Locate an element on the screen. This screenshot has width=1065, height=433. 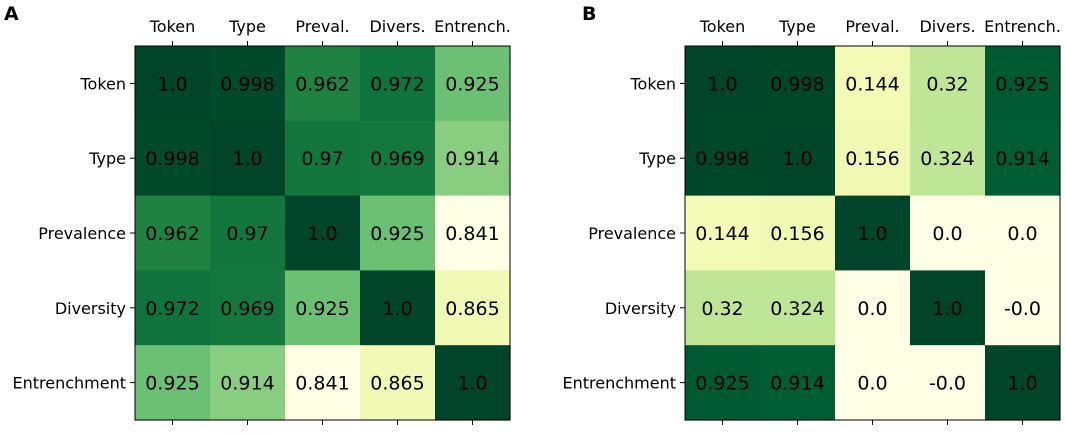
x-tick-label: Divers. is located at coordinates (397, 26).